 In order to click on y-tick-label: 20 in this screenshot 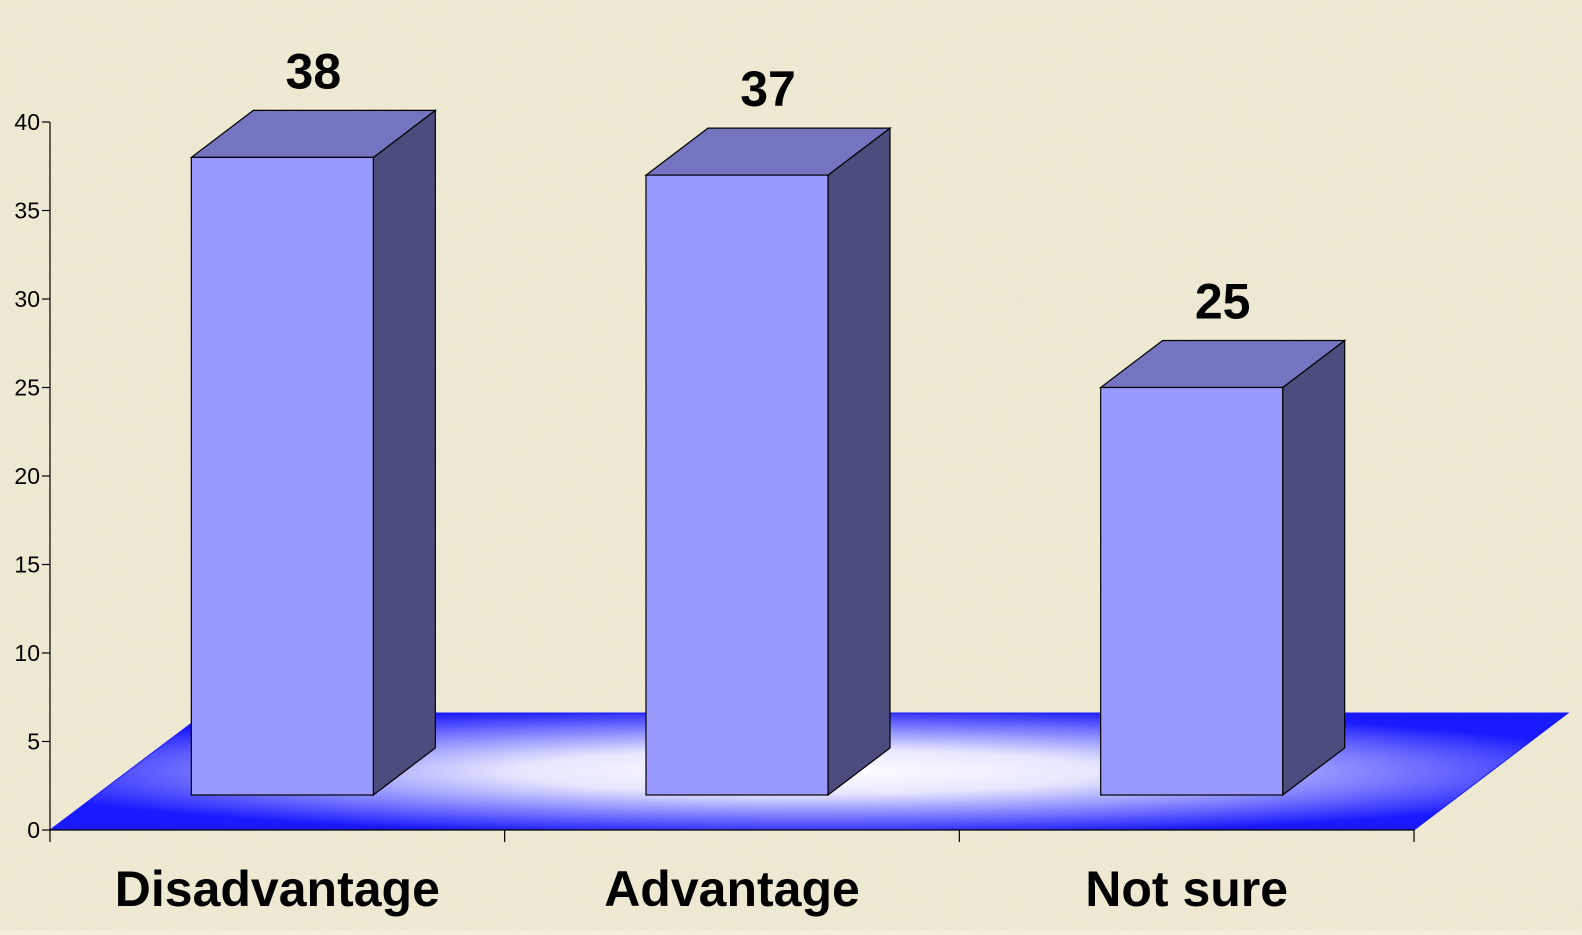, I will do `click(27, 476)`.